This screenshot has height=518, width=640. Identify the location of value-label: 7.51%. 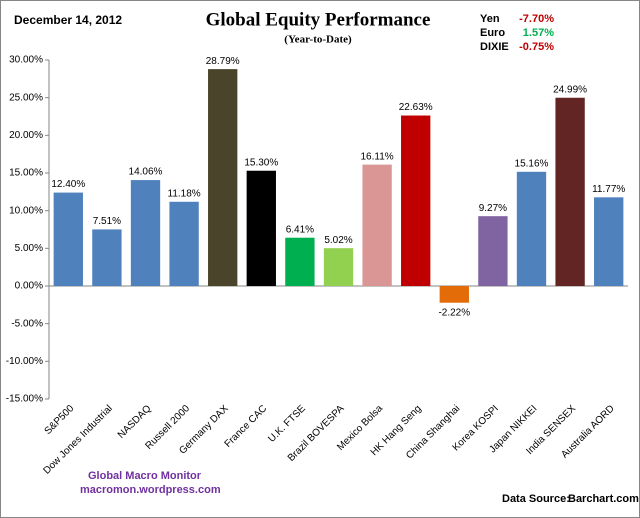
(107, 221).